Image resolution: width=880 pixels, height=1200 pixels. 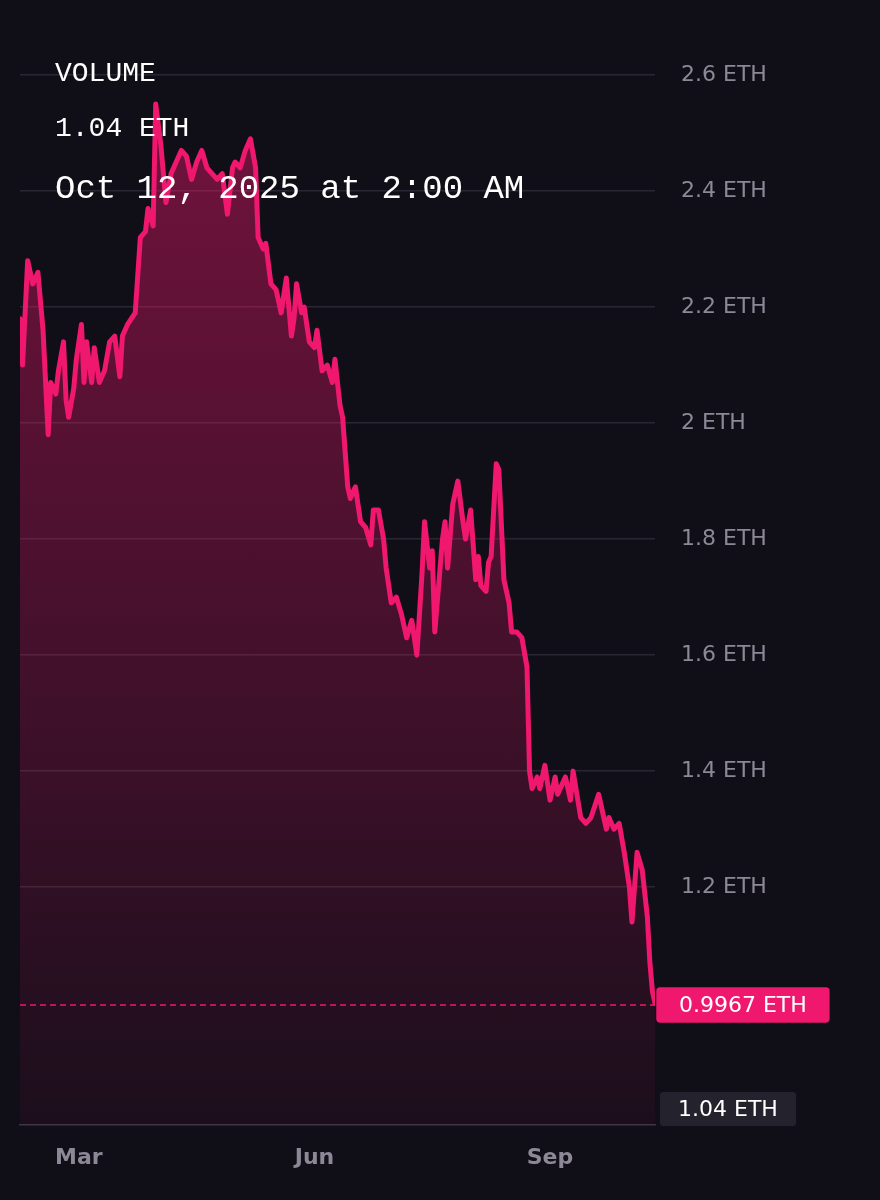 I want to click on y-tick-label: 1.2 ETH, so click(x=724, y=885).